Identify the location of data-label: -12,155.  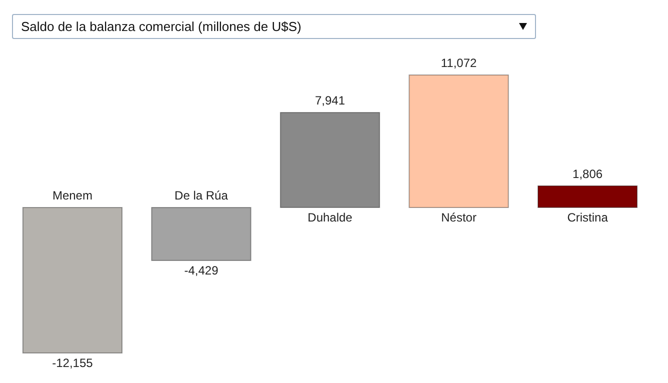
(73, 363).